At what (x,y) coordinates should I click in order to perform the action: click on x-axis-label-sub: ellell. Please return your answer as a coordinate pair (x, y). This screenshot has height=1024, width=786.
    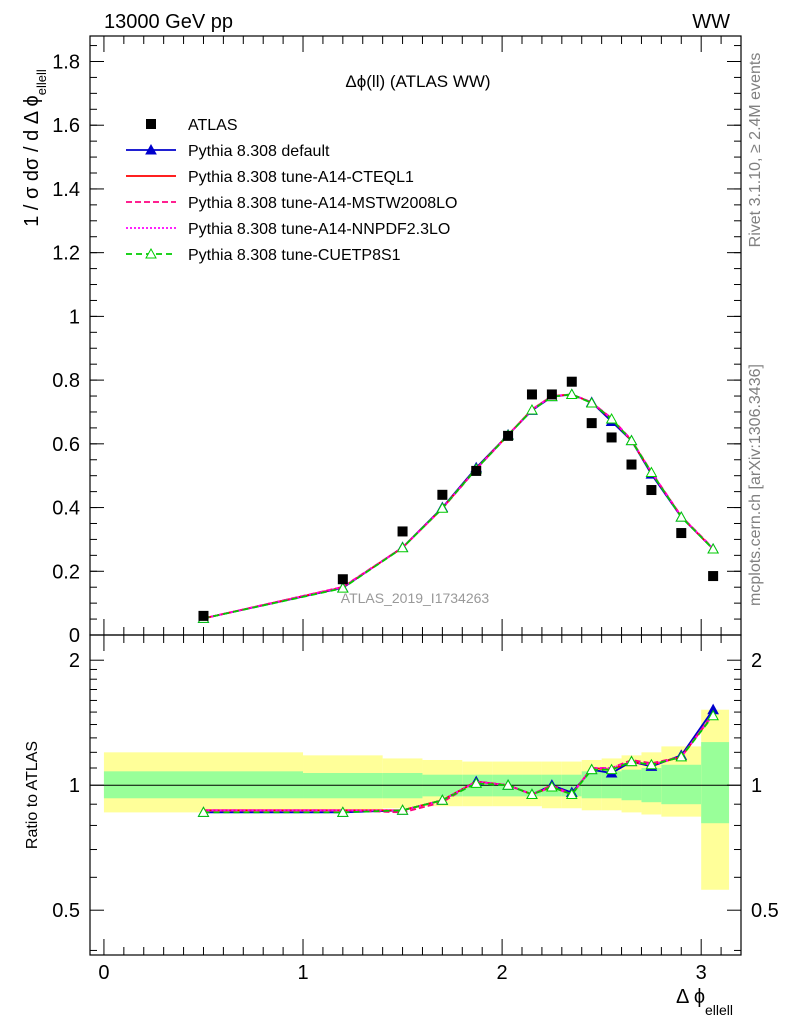
    Looking at the image, I should click on (719, 1010).